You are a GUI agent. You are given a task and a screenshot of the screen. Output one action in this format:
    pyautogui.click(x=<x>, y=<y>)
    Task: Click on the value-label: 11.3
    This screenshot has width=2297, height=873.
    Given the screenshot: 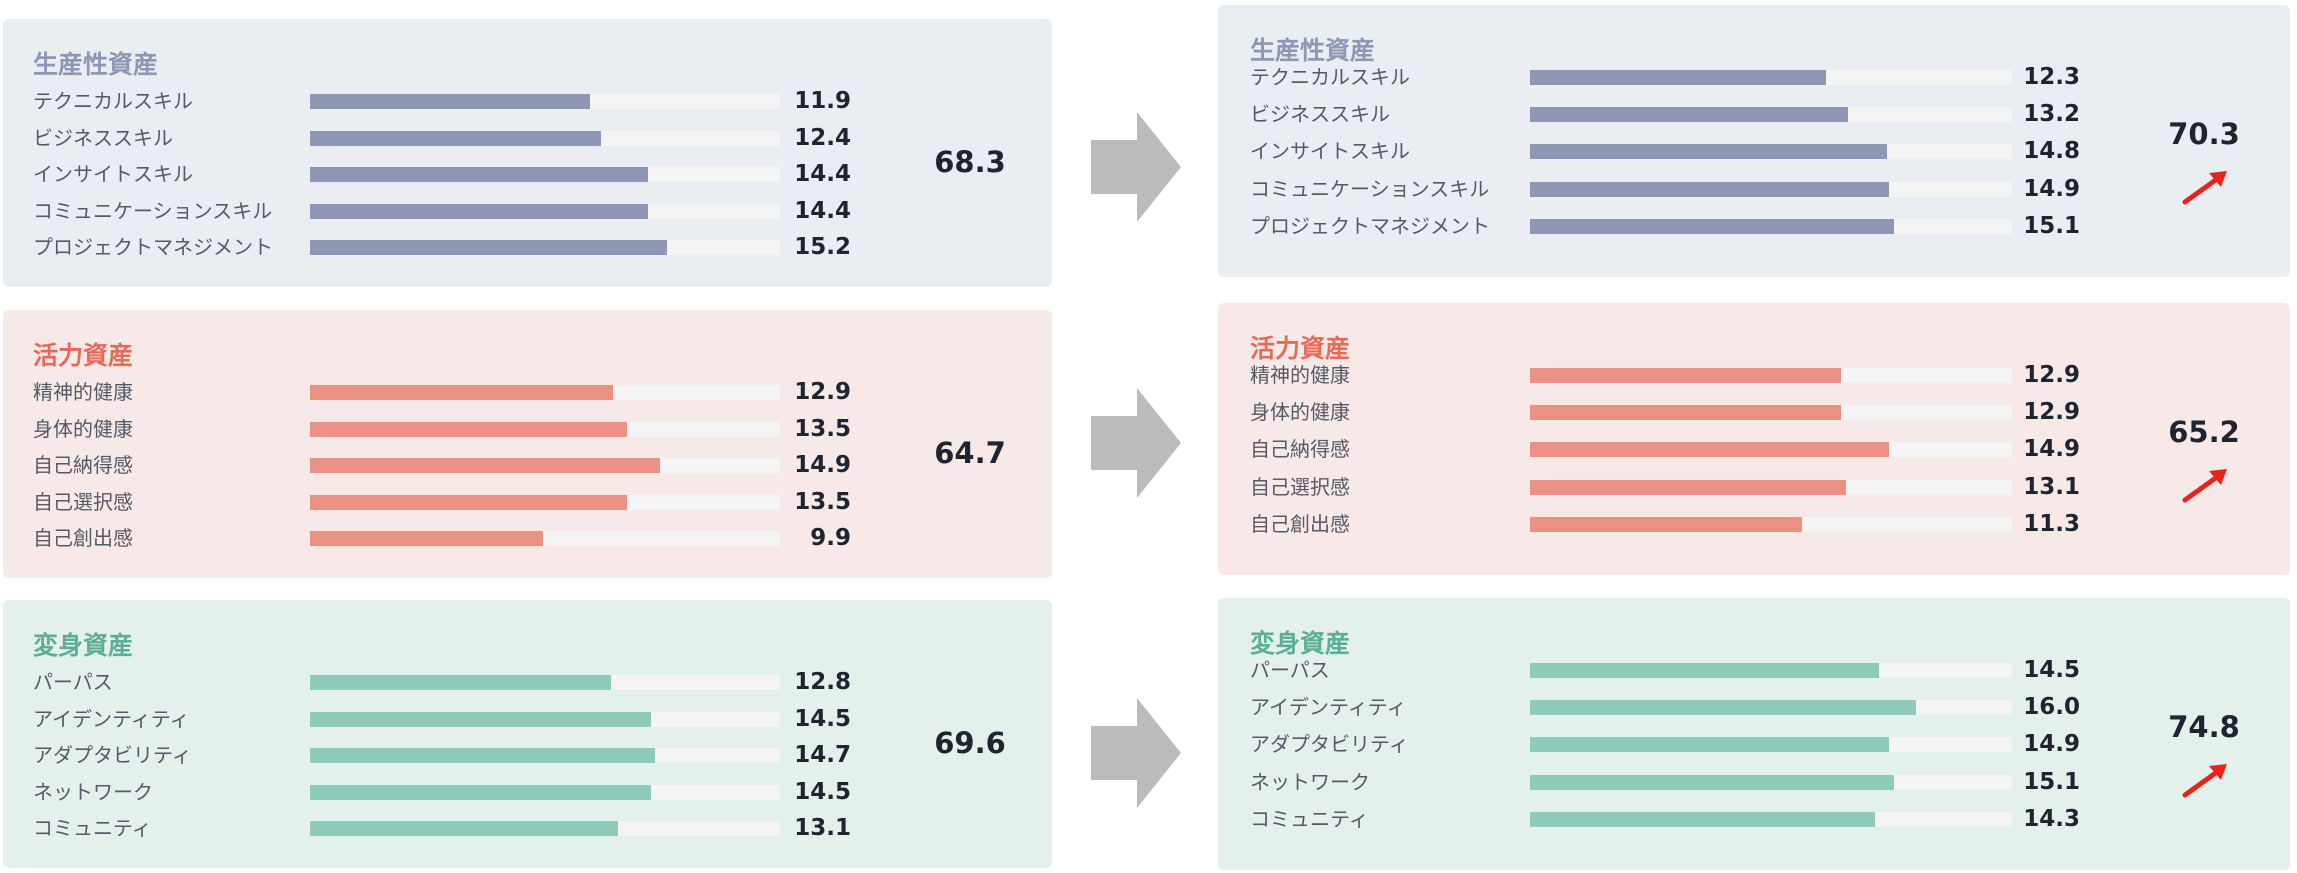 What is the action you would take?
    pyautogui.click(x=2051, y=523)
    